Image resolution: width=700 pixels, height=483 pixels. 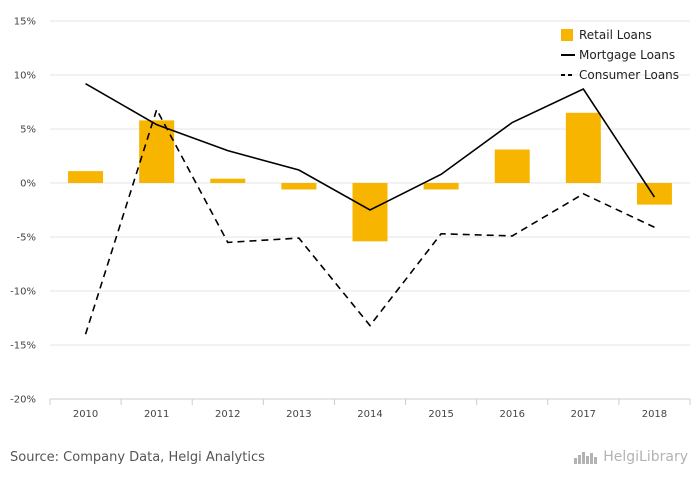 What do you see at coordinates (511, 414) in the screenshot?
I see `x-tick-label: 2016` at bounding box center [511, 414].